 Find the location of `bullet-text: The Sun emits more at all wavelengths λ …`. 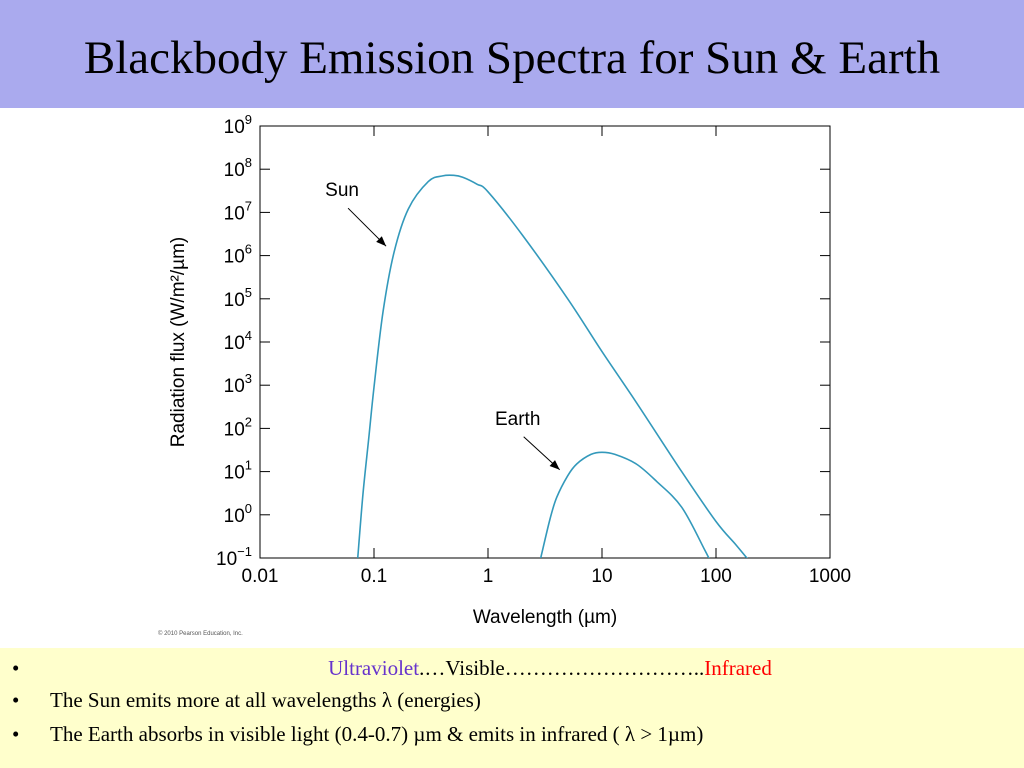

bullet-text: The Sun emits more at all wavelengths λ … is located at coordinates (265, 700).